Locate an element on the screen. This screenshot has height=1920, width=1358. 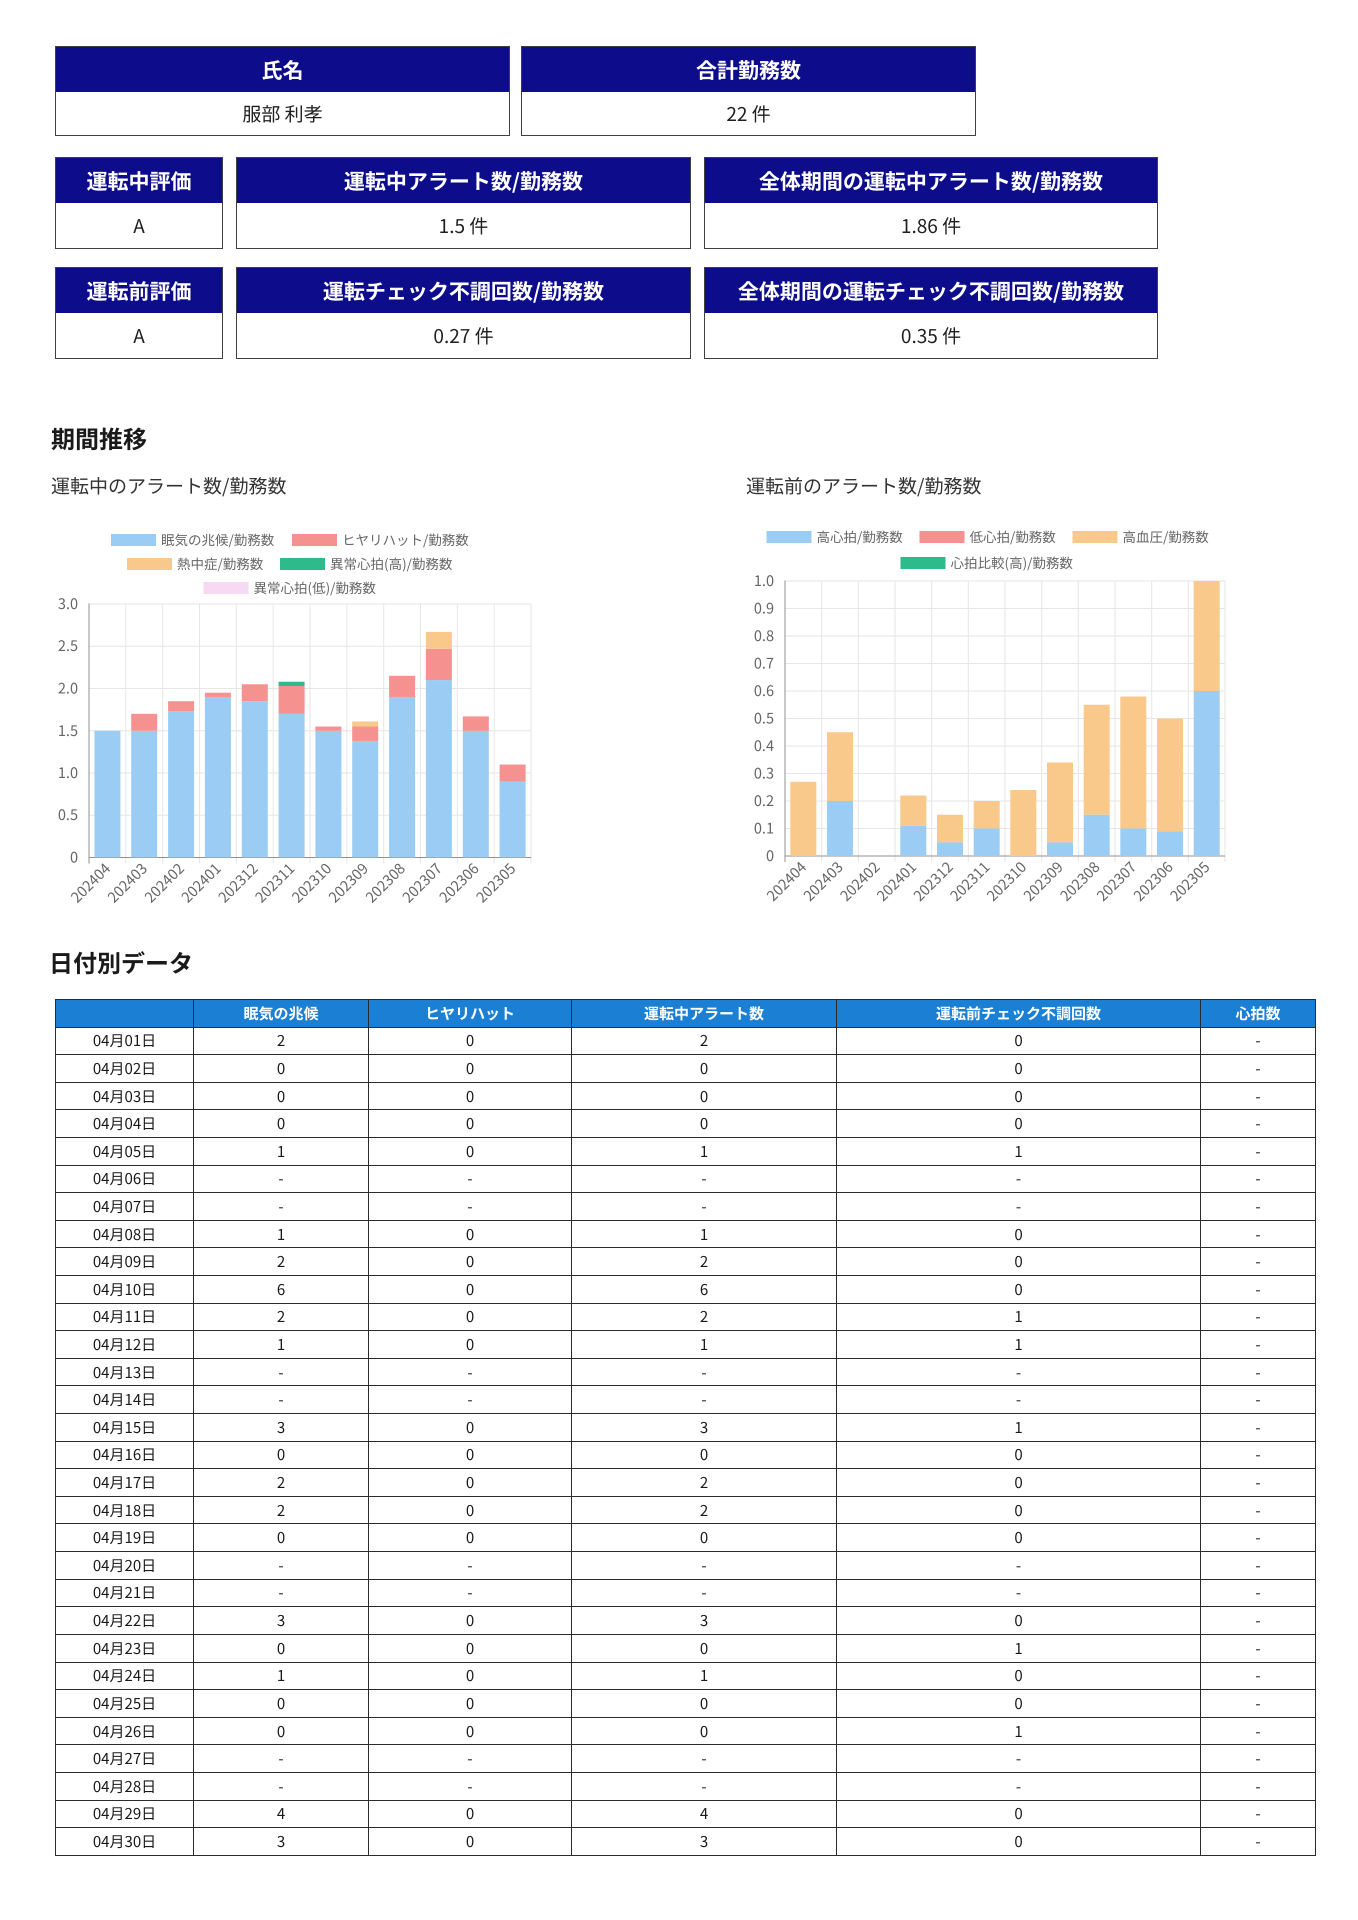
svg-text: 2.0 is located at coordinates (68, 688).